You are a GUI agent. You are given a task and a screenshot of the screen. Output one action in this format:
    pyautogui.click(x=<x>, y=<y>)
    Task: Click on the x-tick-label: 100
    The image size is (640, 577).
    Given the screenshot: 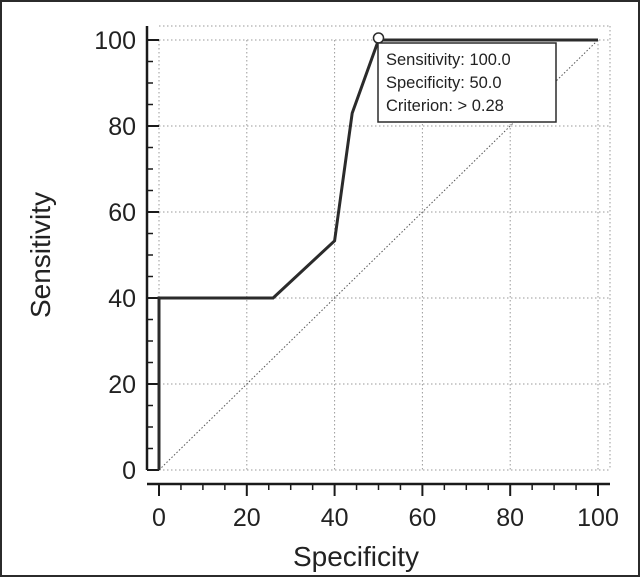 What is the action you would take?
    pyautogui.click(x=598, y=518)
    